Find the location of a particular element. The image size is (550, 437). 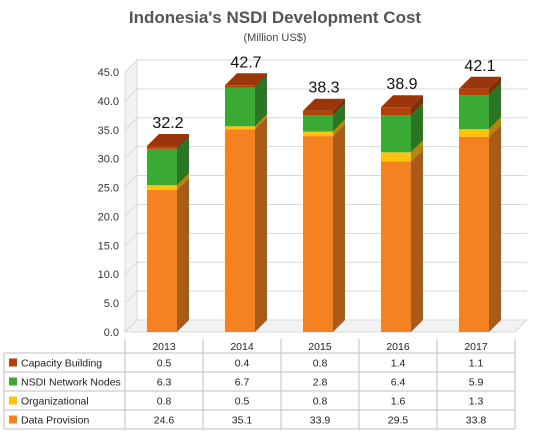

y-tick-label: 0.0 is located at coordinates (111, 333).